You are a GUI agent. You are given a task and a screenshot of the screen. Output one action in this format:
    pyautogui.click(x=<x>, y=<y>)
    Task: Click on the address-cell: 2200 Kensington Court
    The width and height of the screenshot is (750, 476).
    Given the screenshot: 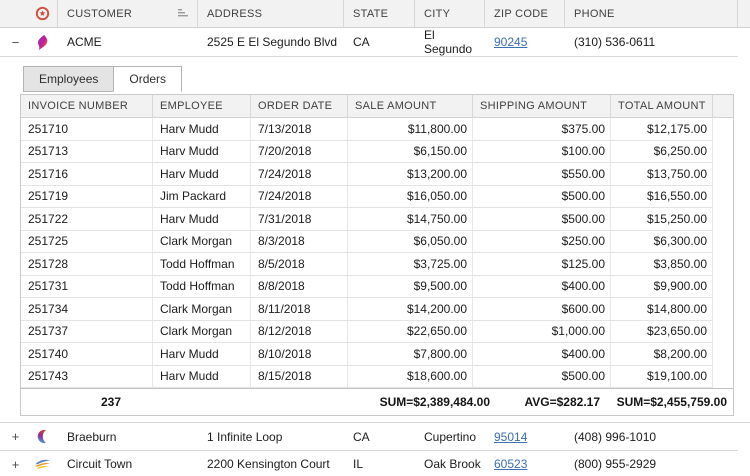 What is the action you would take?
    pyautogui.click(x=271, y=463)
    